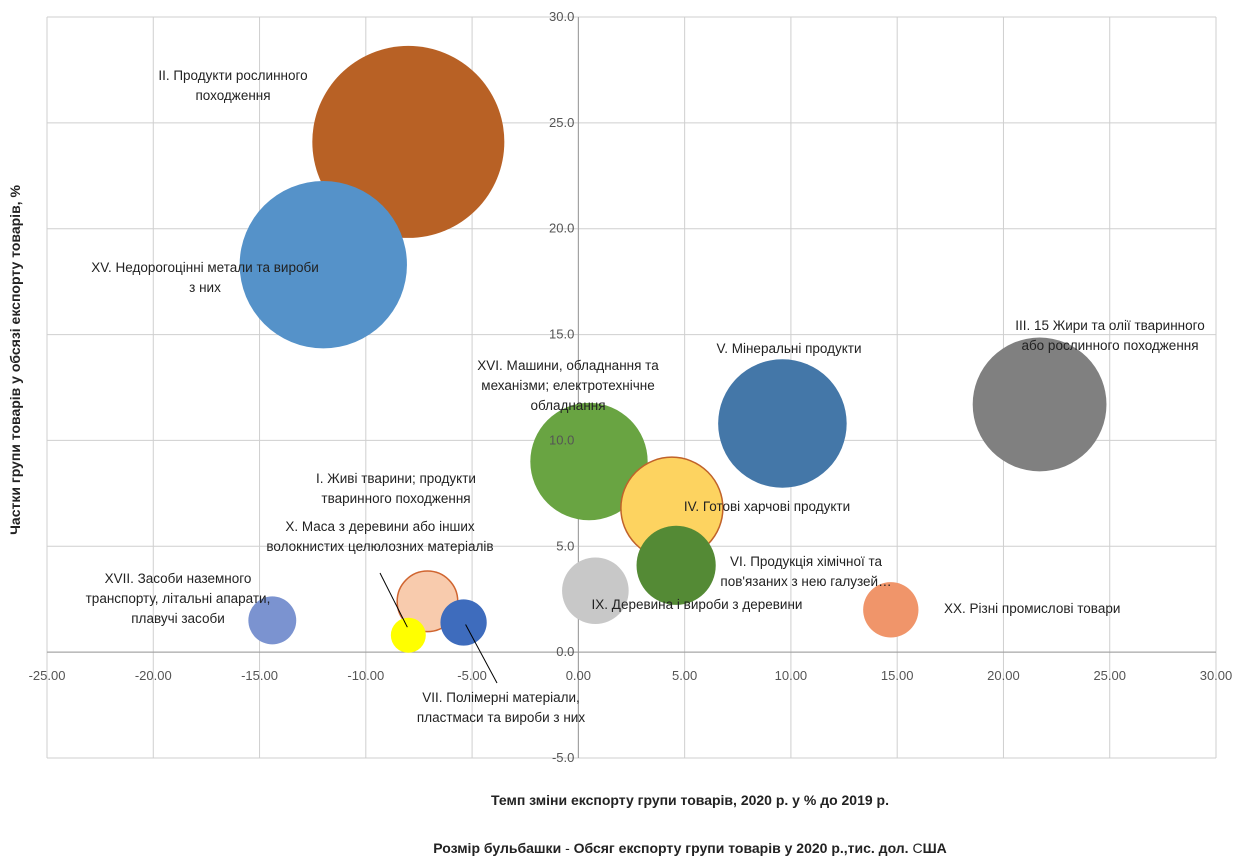 This screenshot has width=1239, height=860. I want to click on data-label: V. Мінеральні продукти, so click(788, 348).